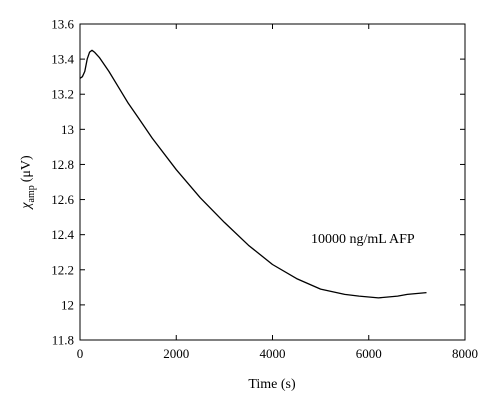 This screenshot has height=409, width=500. Describe the element at coordinates (62, 234) in the screenshot. I see `y-tick-label: 12.4` at that location.